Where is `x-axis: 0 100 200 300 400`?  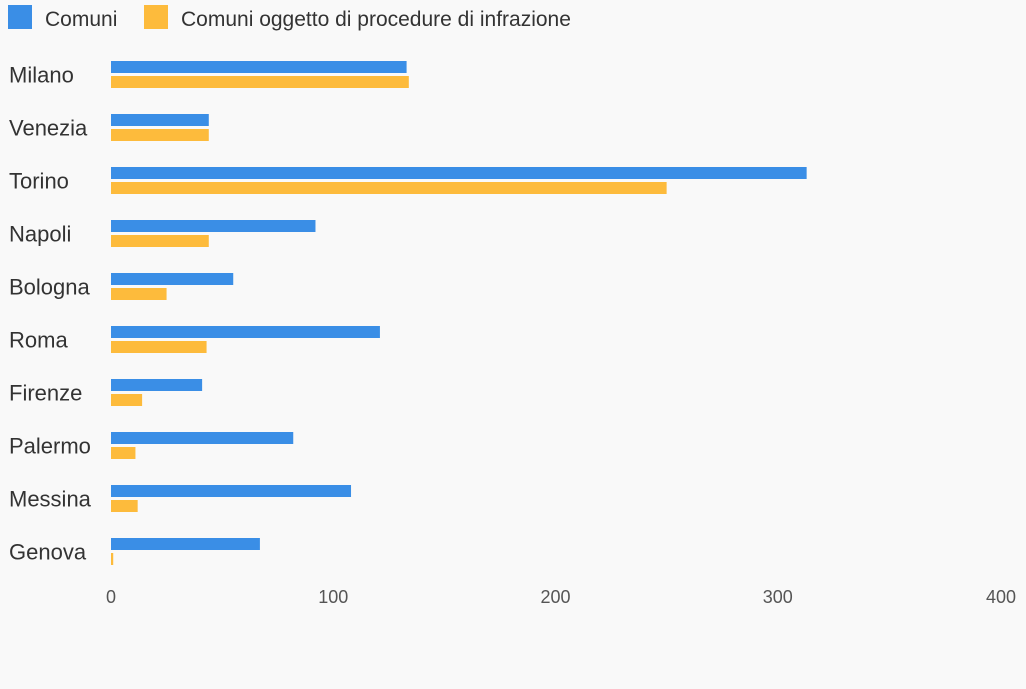
x-axis: 0 100 200 300 400 is located at coordinates (561, 597).